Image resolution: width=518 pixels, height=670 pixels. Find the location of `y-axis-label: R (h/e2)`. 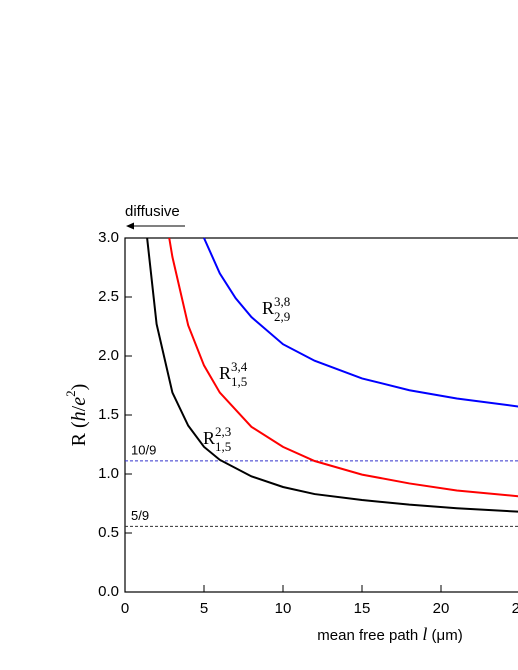

y-axis-label: R (h/e2) is located at coordinates (76, 415).